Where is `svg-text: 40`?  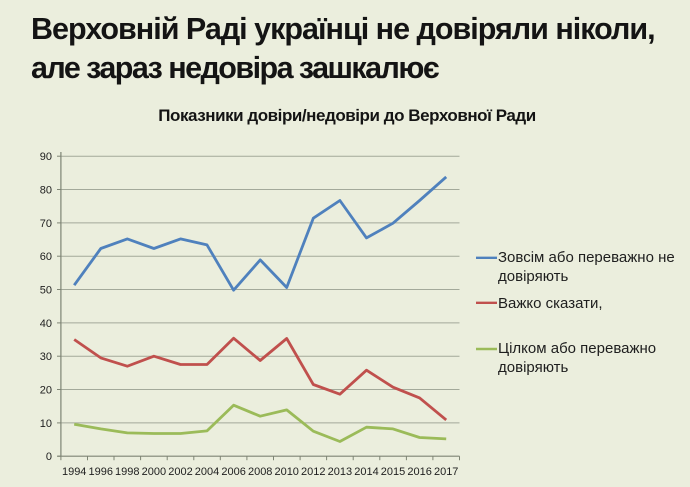 svg-text: 40 is located at coordinates (46, 324).